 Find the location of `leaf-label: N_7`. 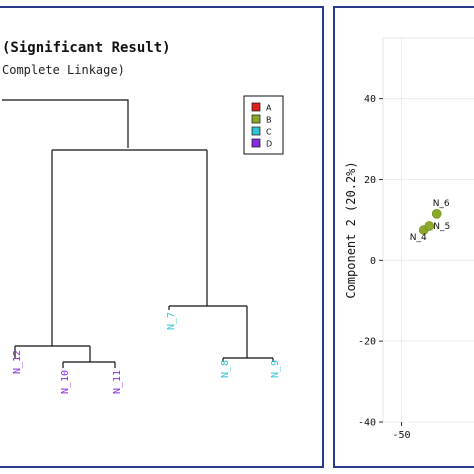

leaf-label: N_7 is located at coordinates (171, 321).